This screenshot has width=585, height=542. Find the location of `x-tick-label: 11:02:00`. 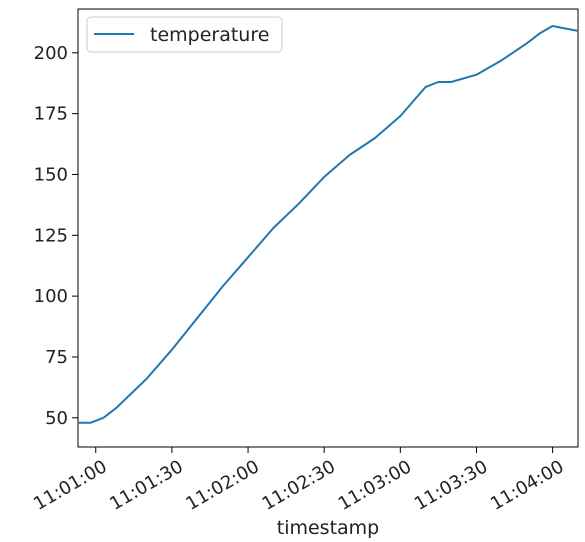

x-tick-label: 11:02:00 is located at coordinates (222, 485).